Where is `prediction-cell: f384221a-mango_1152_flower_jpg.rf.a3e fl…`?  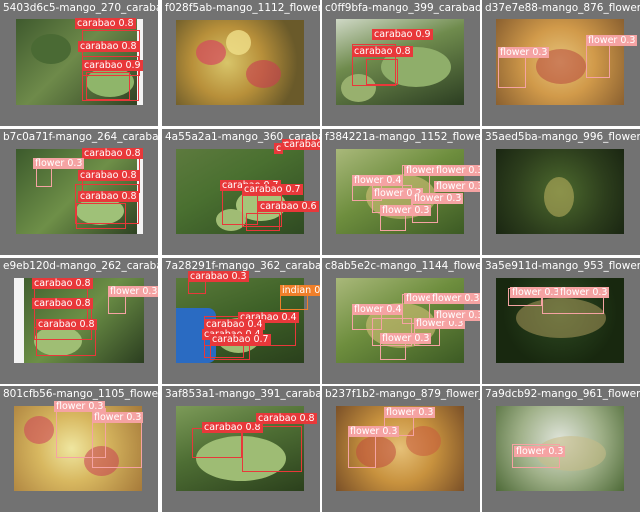
prediction-cell: f384221a-mango_1152_flower_jpg.rf.a3e fl… is located at coordinates (401, 192).